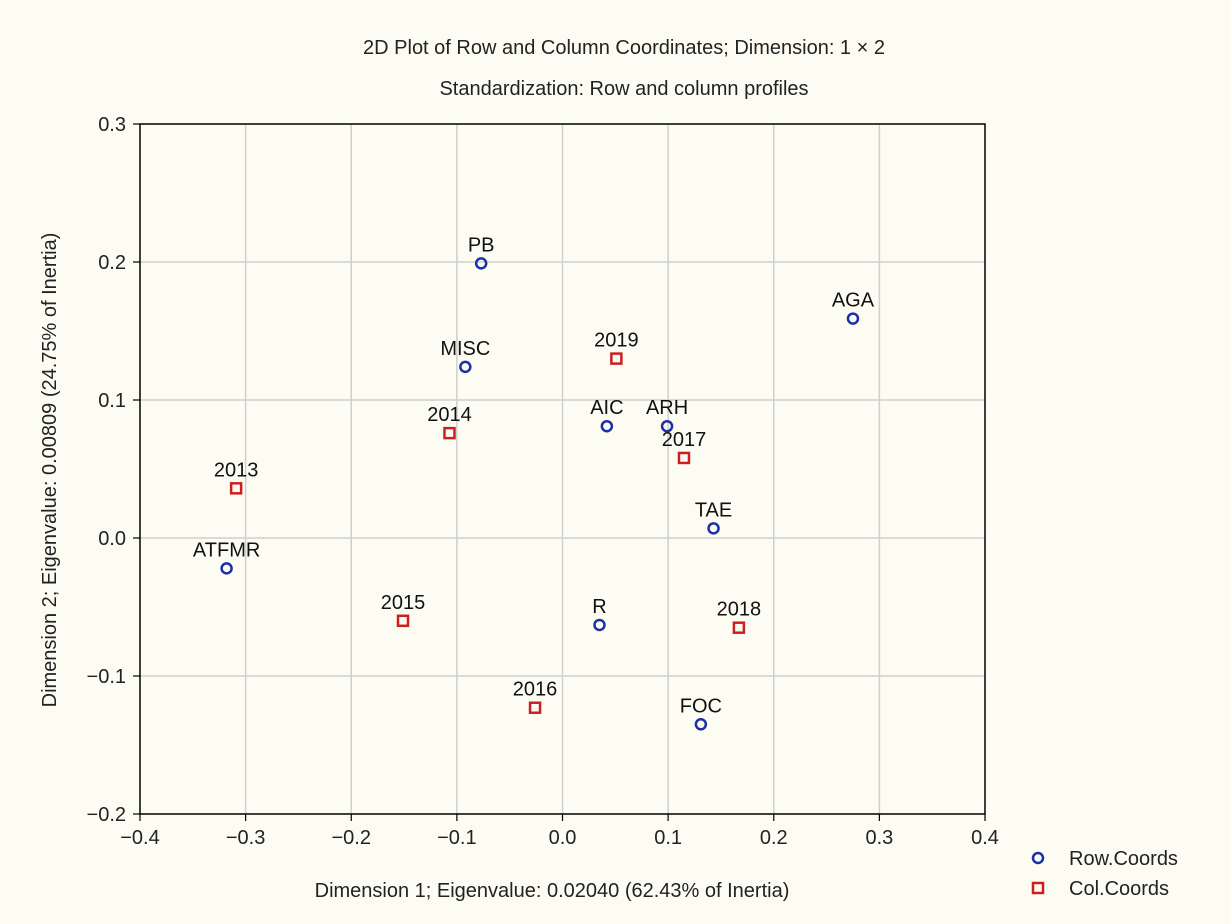 The height and width of the screenshot is (924, 1231). Describe the element at coordinates (481, 263) in the screenshot. I see `row-point-pb` at that location.